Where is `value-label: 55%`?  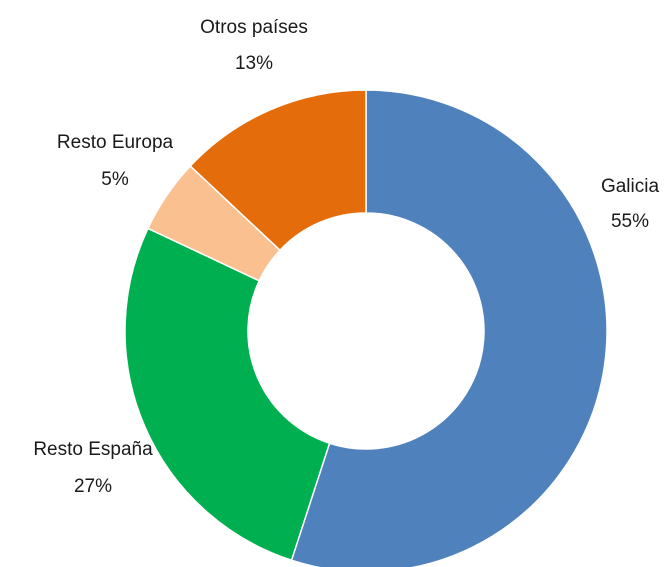
value-label: 55% is located at coordinates (630, 221).